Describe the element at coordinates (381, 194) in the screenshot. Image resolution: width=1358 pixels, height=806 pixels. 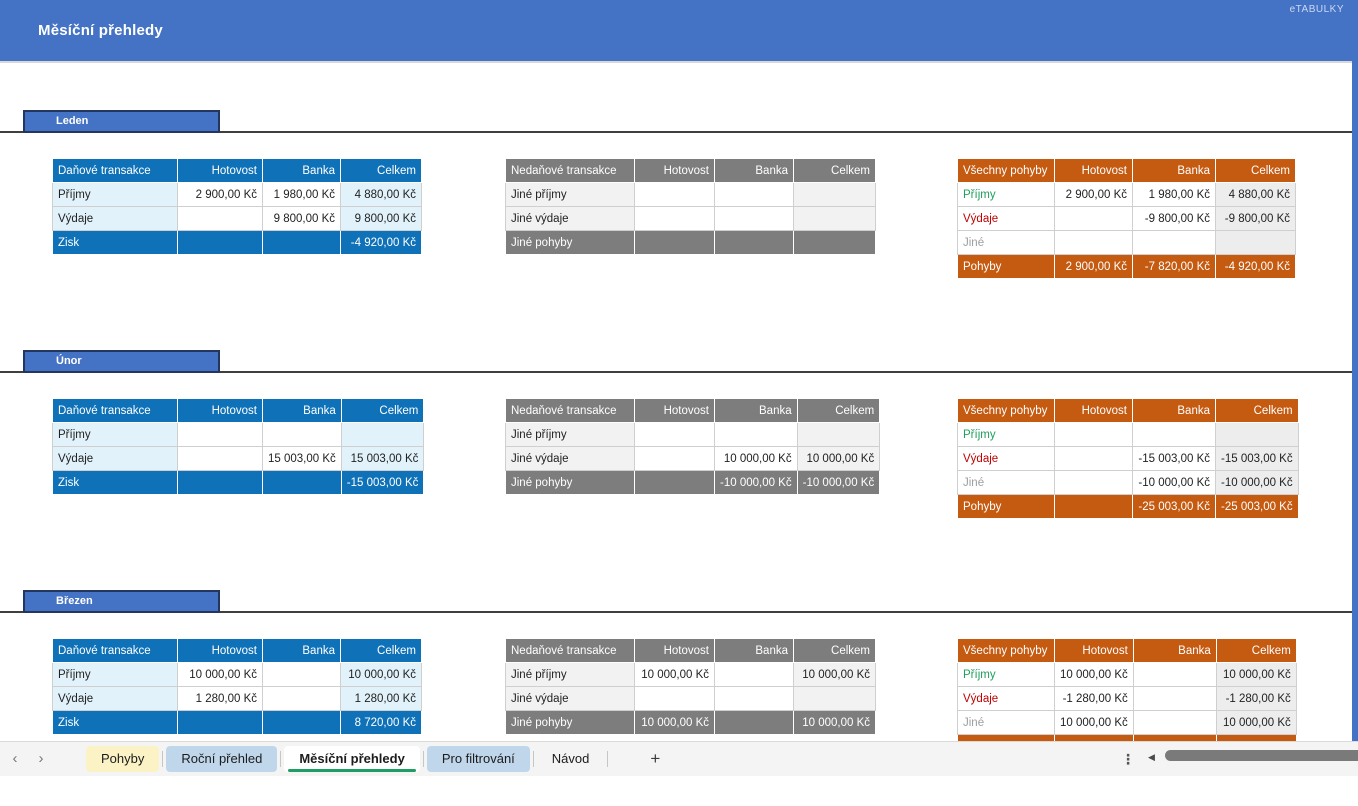
I see `cell-celkem: 4 880,00 Kč` at that location.